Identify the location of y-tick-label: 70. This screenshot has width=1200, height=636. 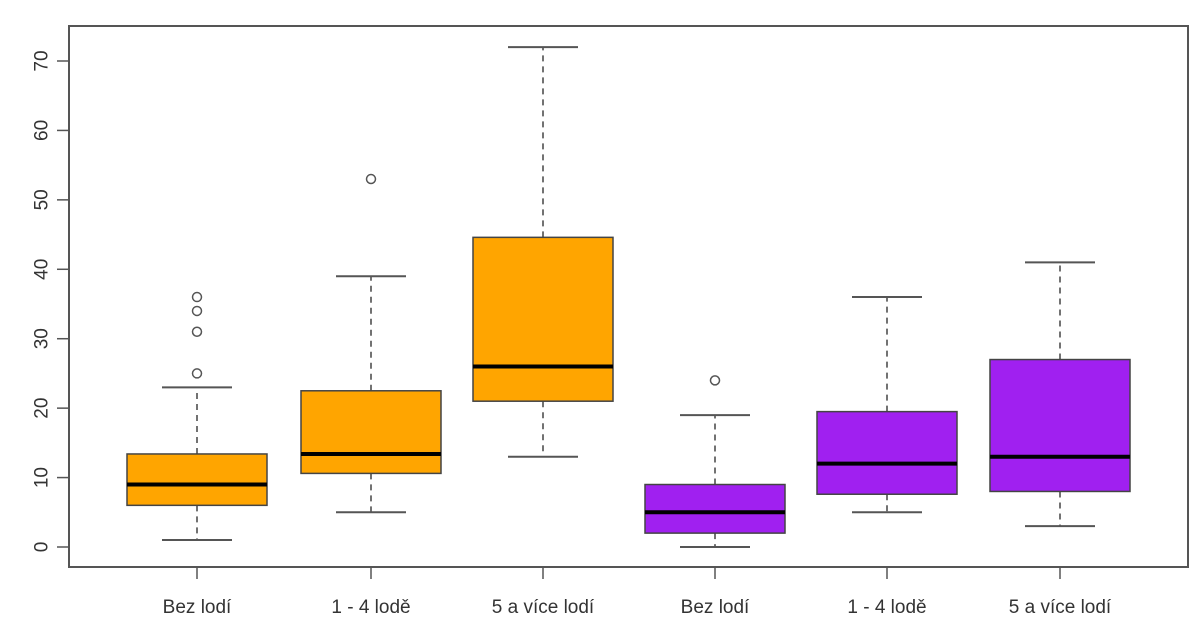
(42, 60).